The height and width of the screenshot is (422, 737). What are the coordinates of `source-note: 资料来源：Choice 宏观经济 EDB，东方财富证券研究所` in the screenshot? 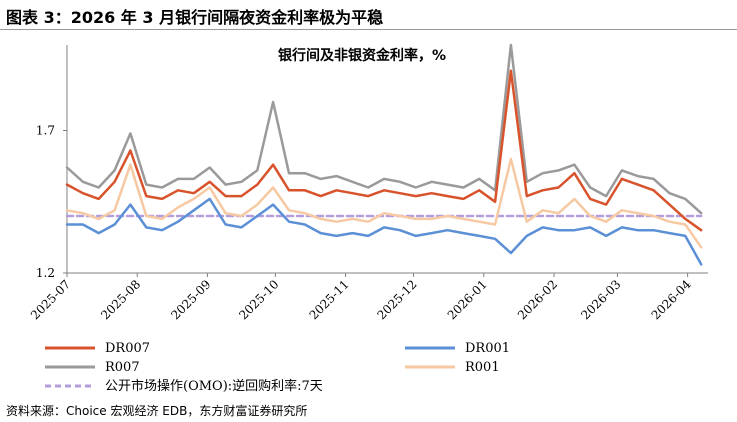 It's located at (157, 411).